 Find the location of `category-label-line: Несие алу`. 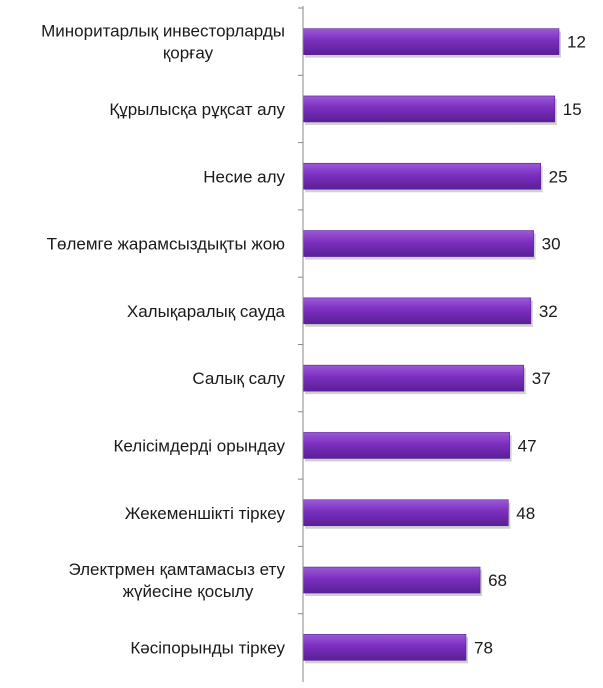

category-label-line: Несие алу is located at coordinates (244, 176).